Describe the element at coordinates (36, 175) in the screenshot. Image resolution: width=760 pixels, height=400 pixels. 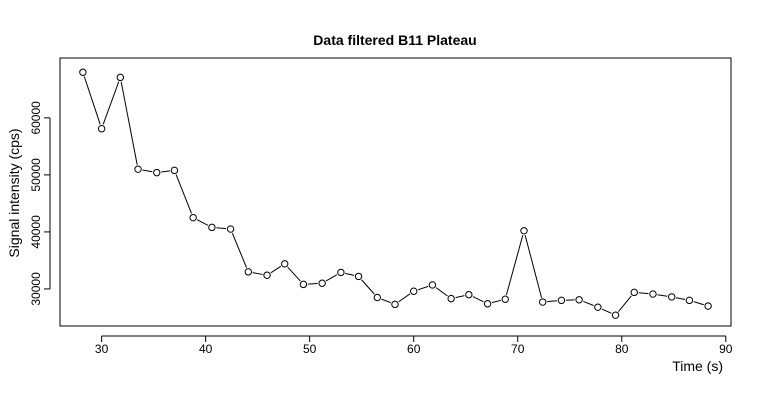
I see `y-tick-label: 50000` at that location.